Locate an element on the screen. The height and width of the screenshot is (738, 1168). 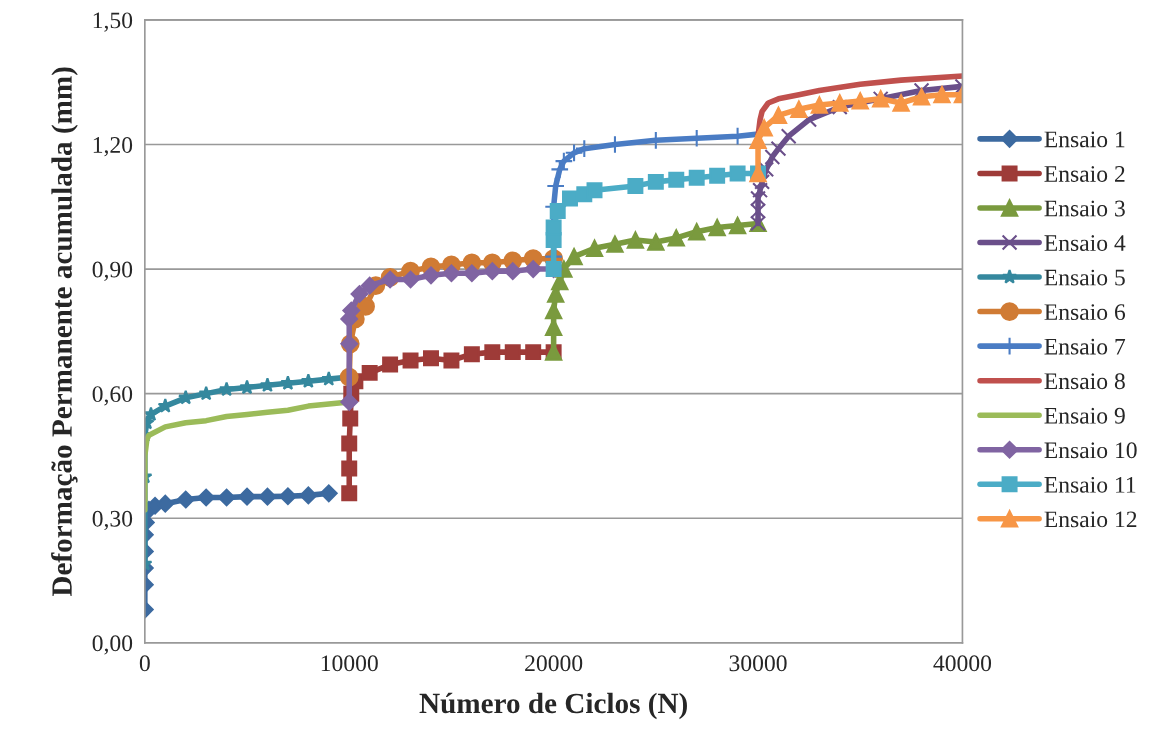
y-tick-label: 1,50 is located at coordinates (113, 22).